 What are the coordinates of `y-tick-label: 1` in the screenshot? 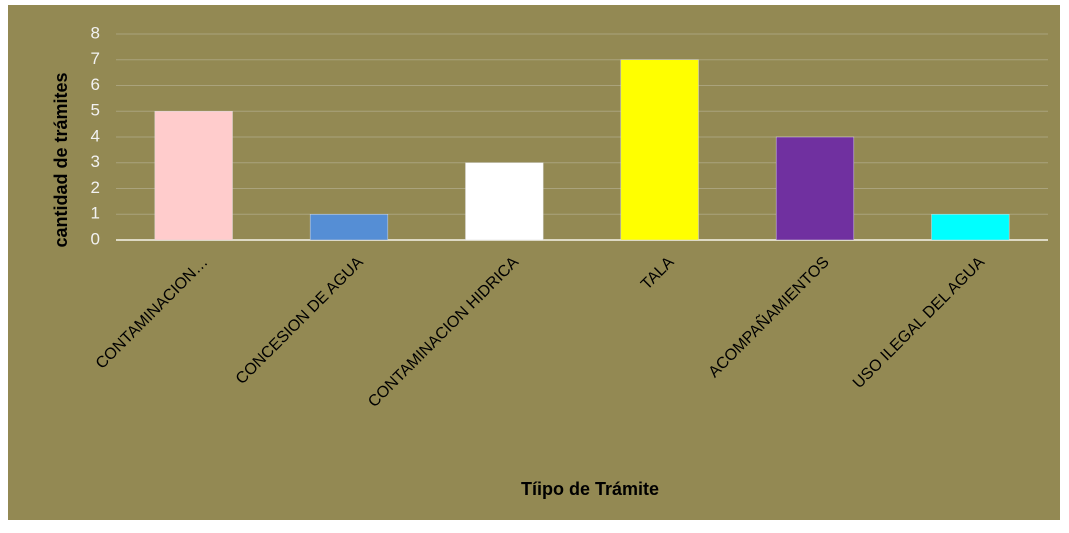 It's located at (95, 213).